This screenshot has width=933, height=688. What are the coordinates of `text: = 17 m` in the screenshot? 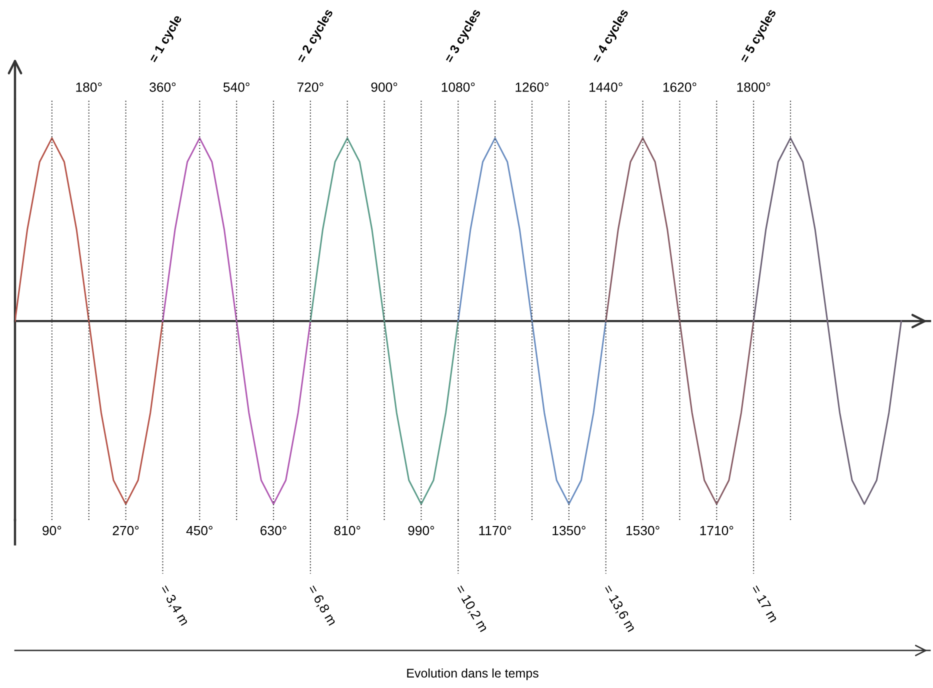 It's located at (764, 603).